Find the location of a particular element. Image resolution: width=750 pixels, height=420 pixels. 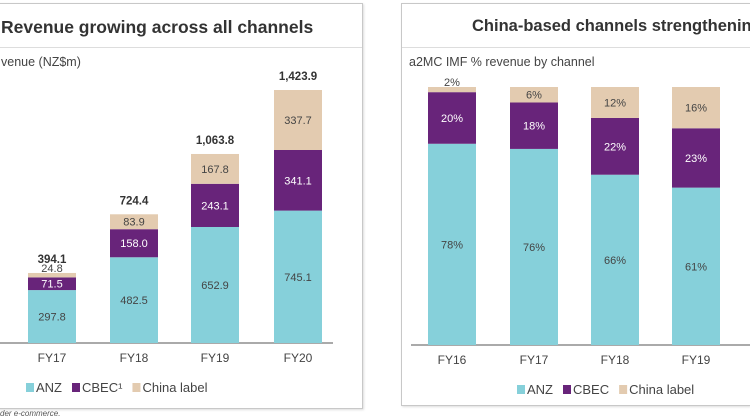

data-label: 12% is located at coordinates (615, 103).